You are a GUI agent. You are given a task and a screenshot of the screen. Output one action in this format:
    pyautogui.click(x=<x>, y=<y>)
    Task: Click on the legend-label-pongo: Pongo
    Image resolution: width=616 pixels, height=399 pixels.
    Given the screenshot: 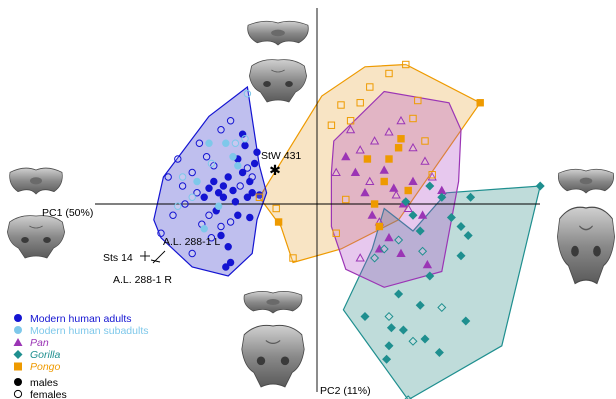 What is the action you would take?
    pyautogui.click(x=45, y=367)
    